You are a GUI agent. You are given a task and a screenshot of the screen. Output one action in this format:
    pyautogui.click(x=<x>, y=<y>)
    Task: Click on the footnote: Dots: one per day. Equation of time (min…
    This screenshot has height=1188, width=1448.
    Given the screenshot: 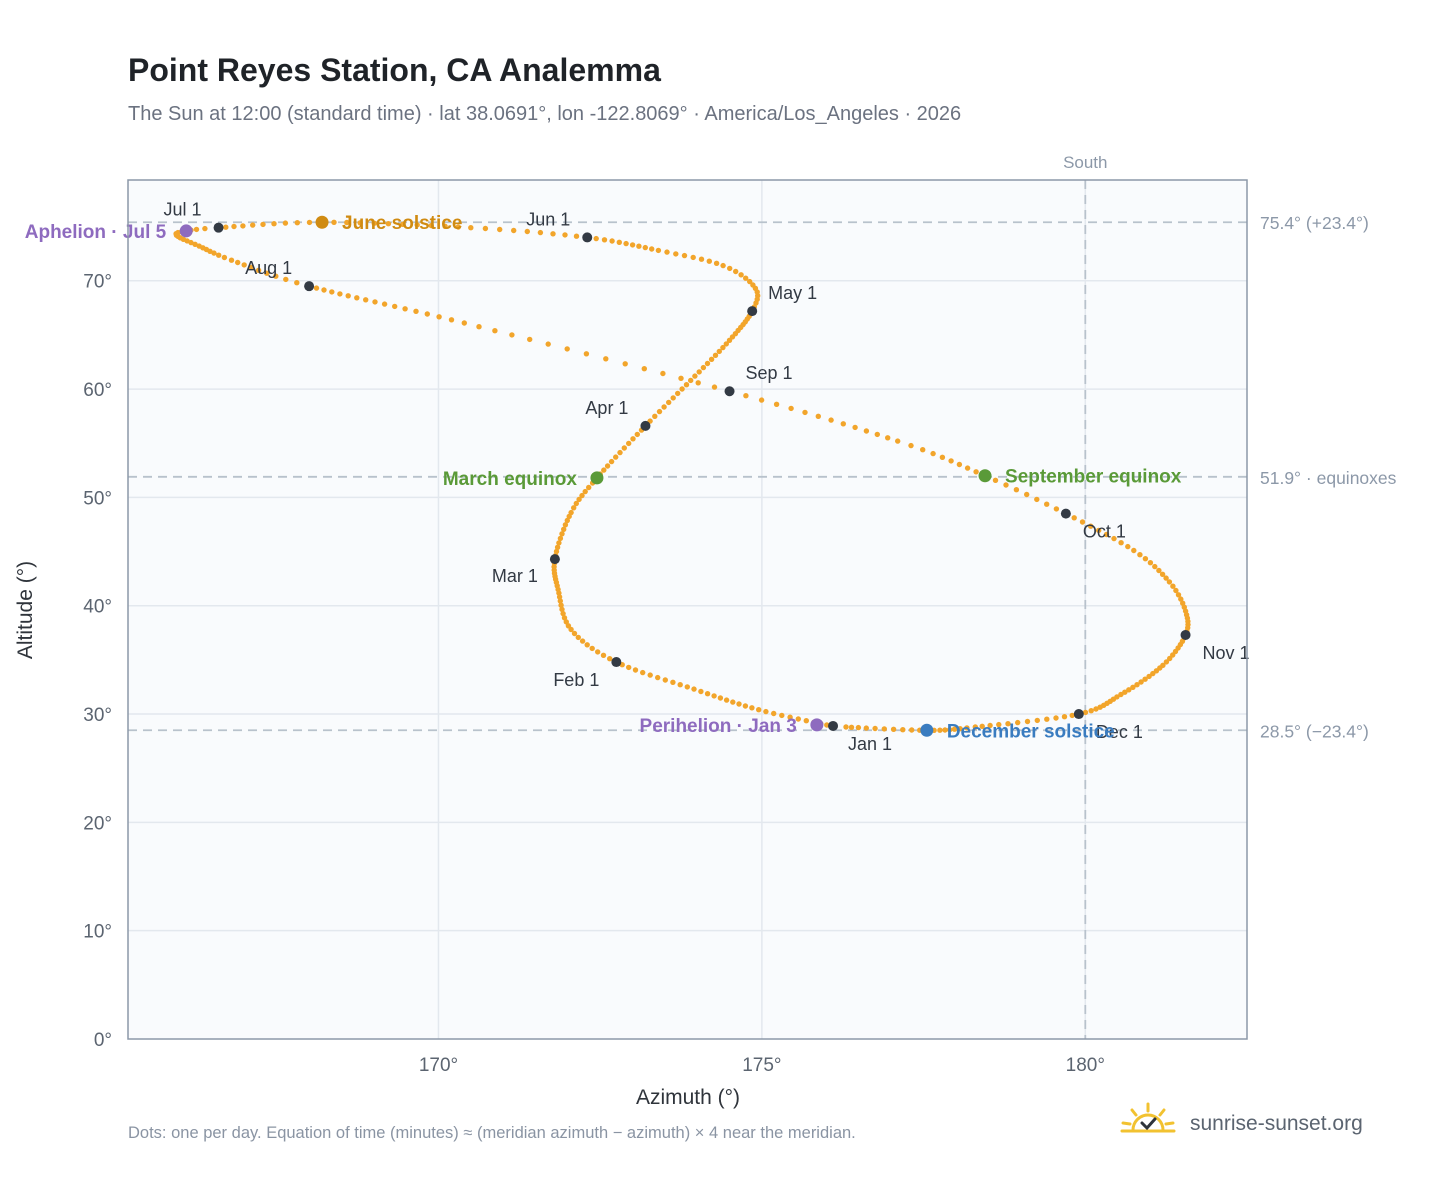 What is the action you would take?
    pyautogui.click(x=492, y=1133)
    